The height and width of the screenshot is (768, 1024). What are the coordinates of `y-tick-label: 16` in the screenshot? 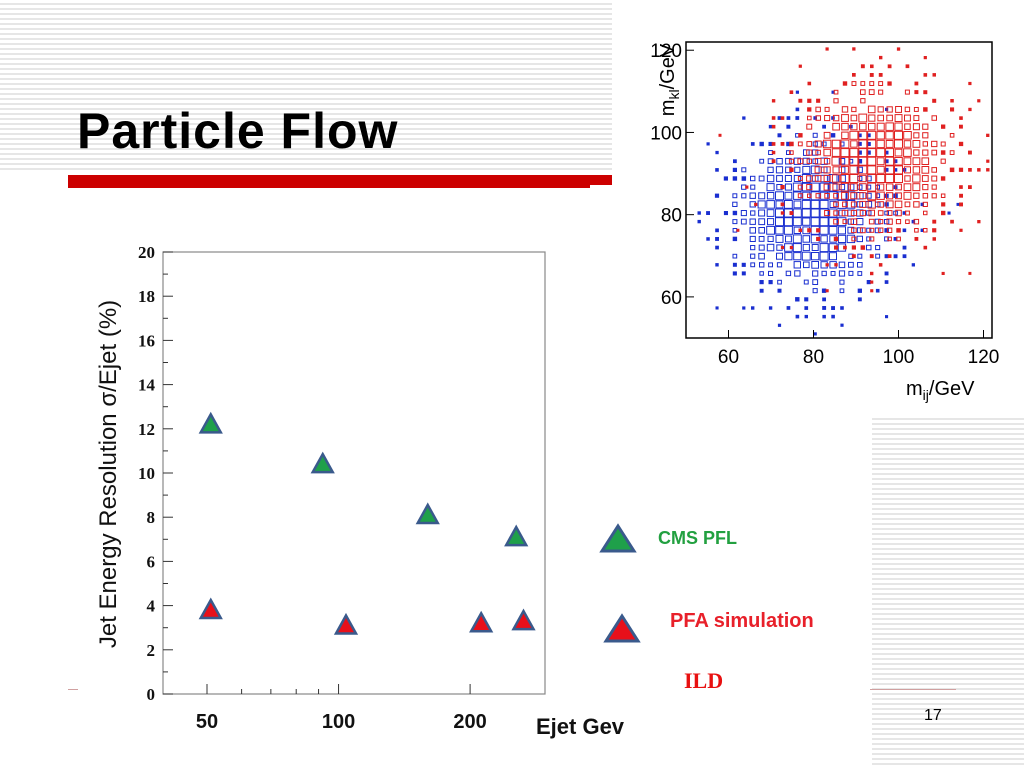 It's located at (146, 340).